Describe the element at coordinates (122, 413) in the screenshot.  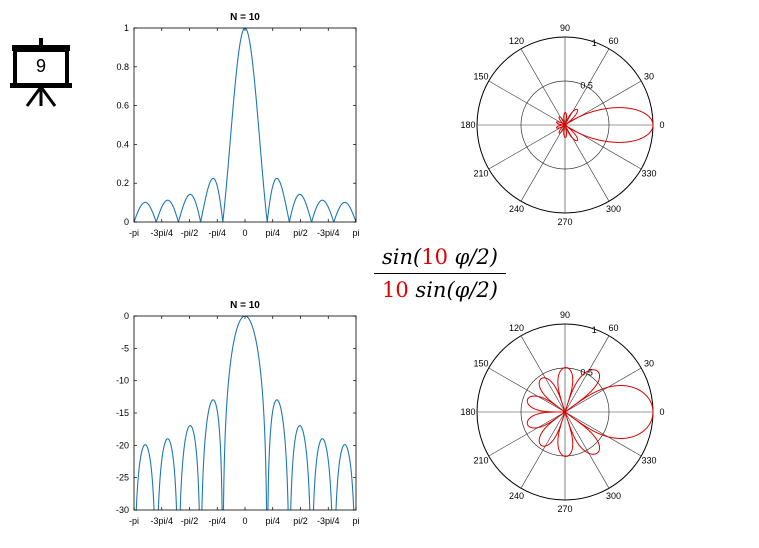
I see `y-tick-label: -15` at that location.